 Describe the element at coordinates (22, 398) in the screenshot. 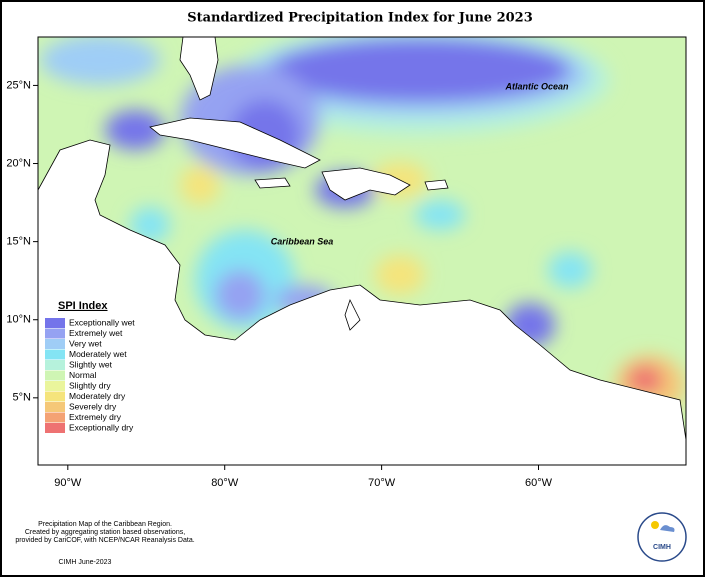

I see `y-tick-label: 5°N` at that location.